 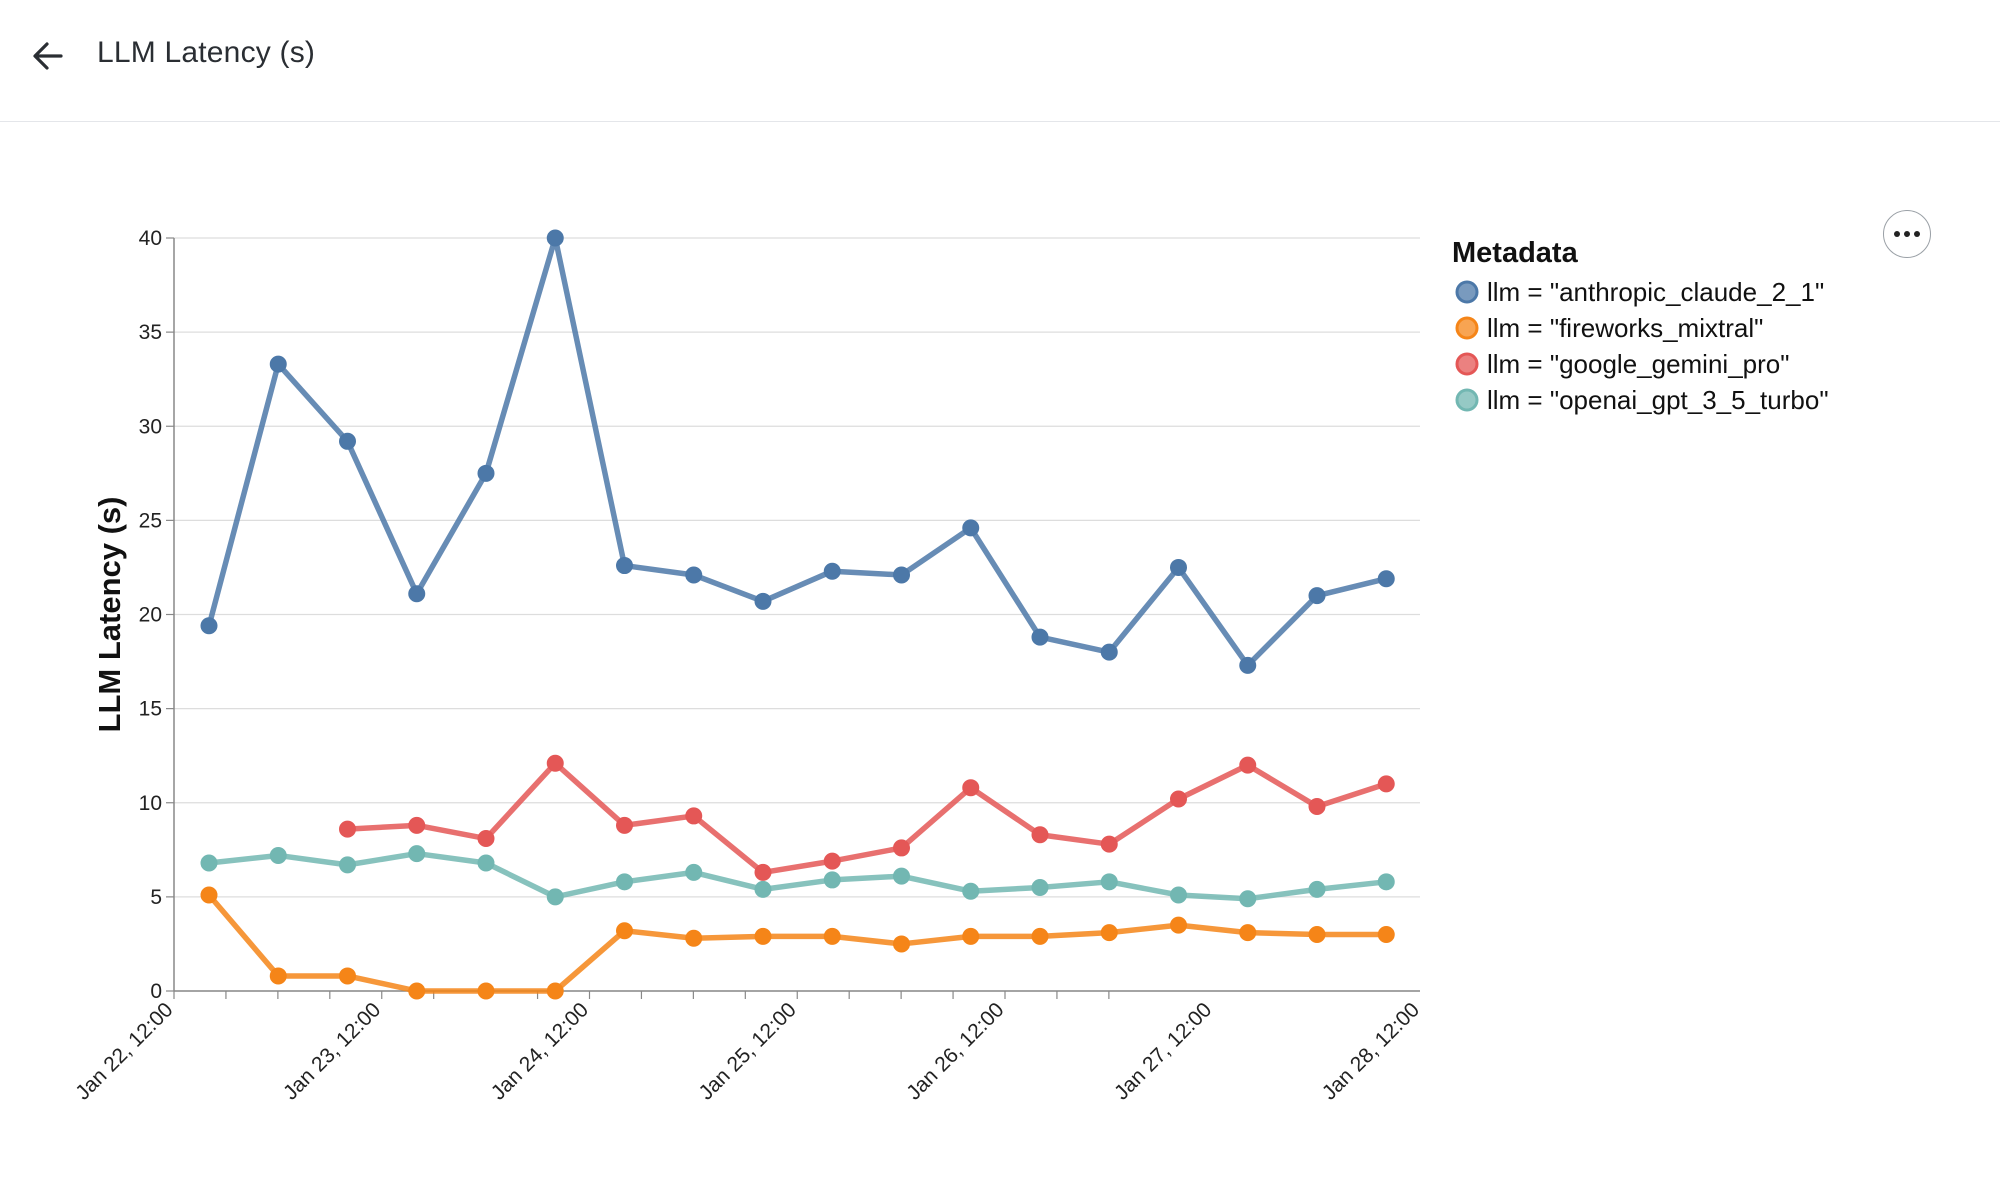 What do you see at coordinates (748, 1051) in the screenshot?
I see `x-tick-label: Jan 25, 12:00` at bounding box center [748, 1051].